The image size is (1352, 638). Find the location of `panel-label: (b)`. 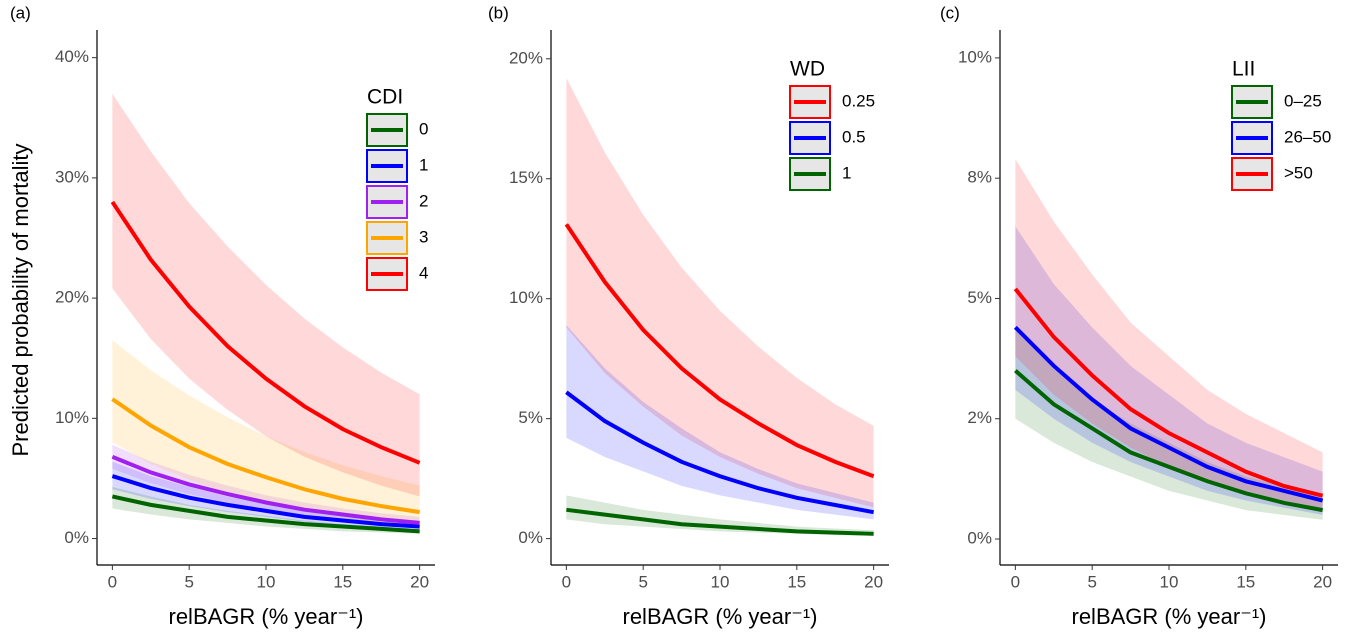

panel-label: (b) is located at coordinates (498, 12).